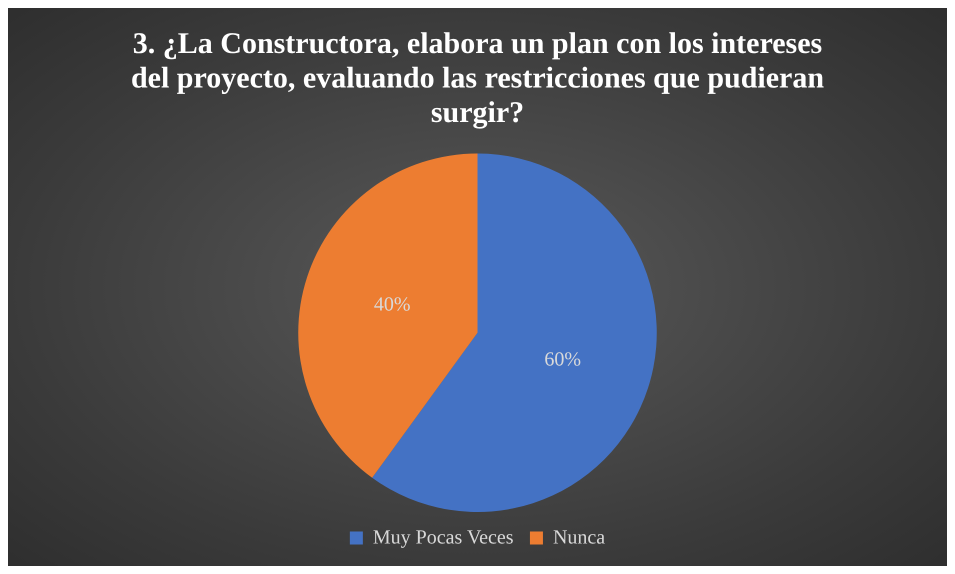  Describe the element at coordinates (563, 359) in the screenshot. I see `data-label: 60%` at that location.